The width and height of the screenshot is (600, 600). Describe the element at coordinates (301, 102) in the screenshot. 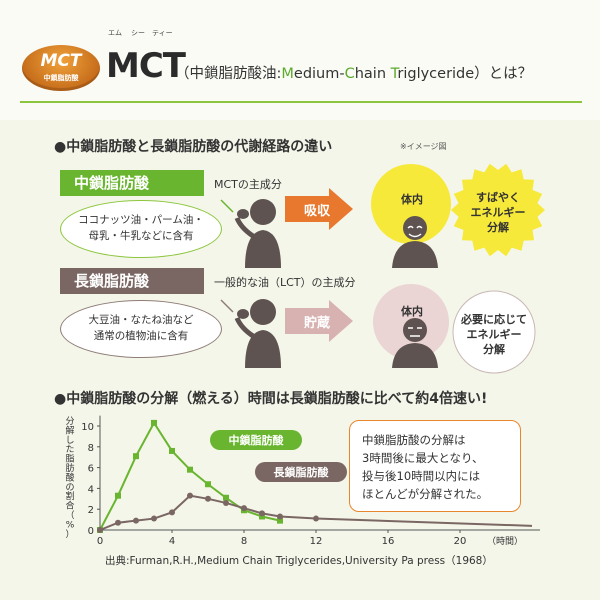

I see `header-divider` at that location.